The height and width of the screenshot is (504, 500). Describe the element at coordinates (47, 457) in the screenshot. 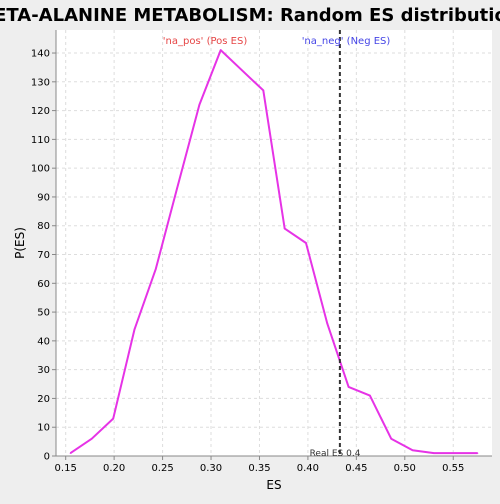

I see `y-tick-label: 0` at that location.